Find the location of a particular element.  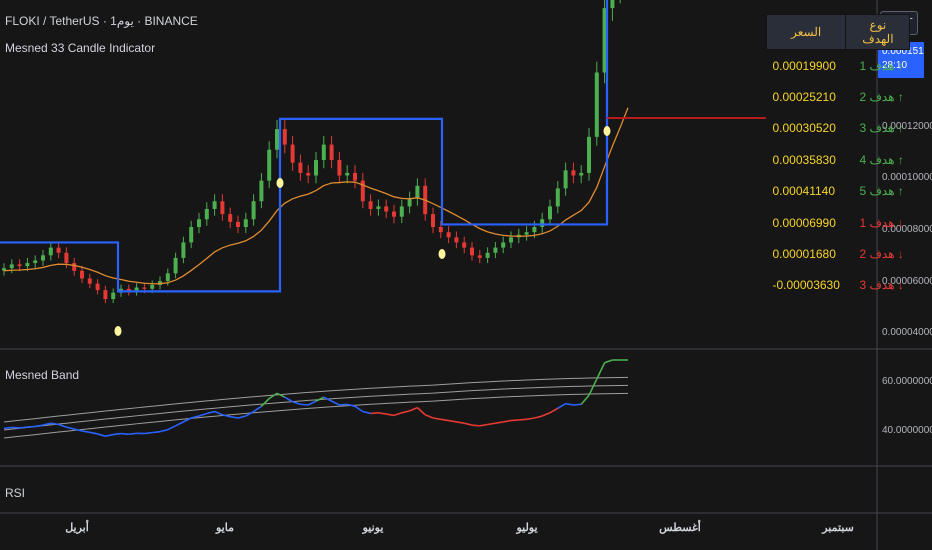

time-label-april: أبريل is located at coordinates (77, 528).